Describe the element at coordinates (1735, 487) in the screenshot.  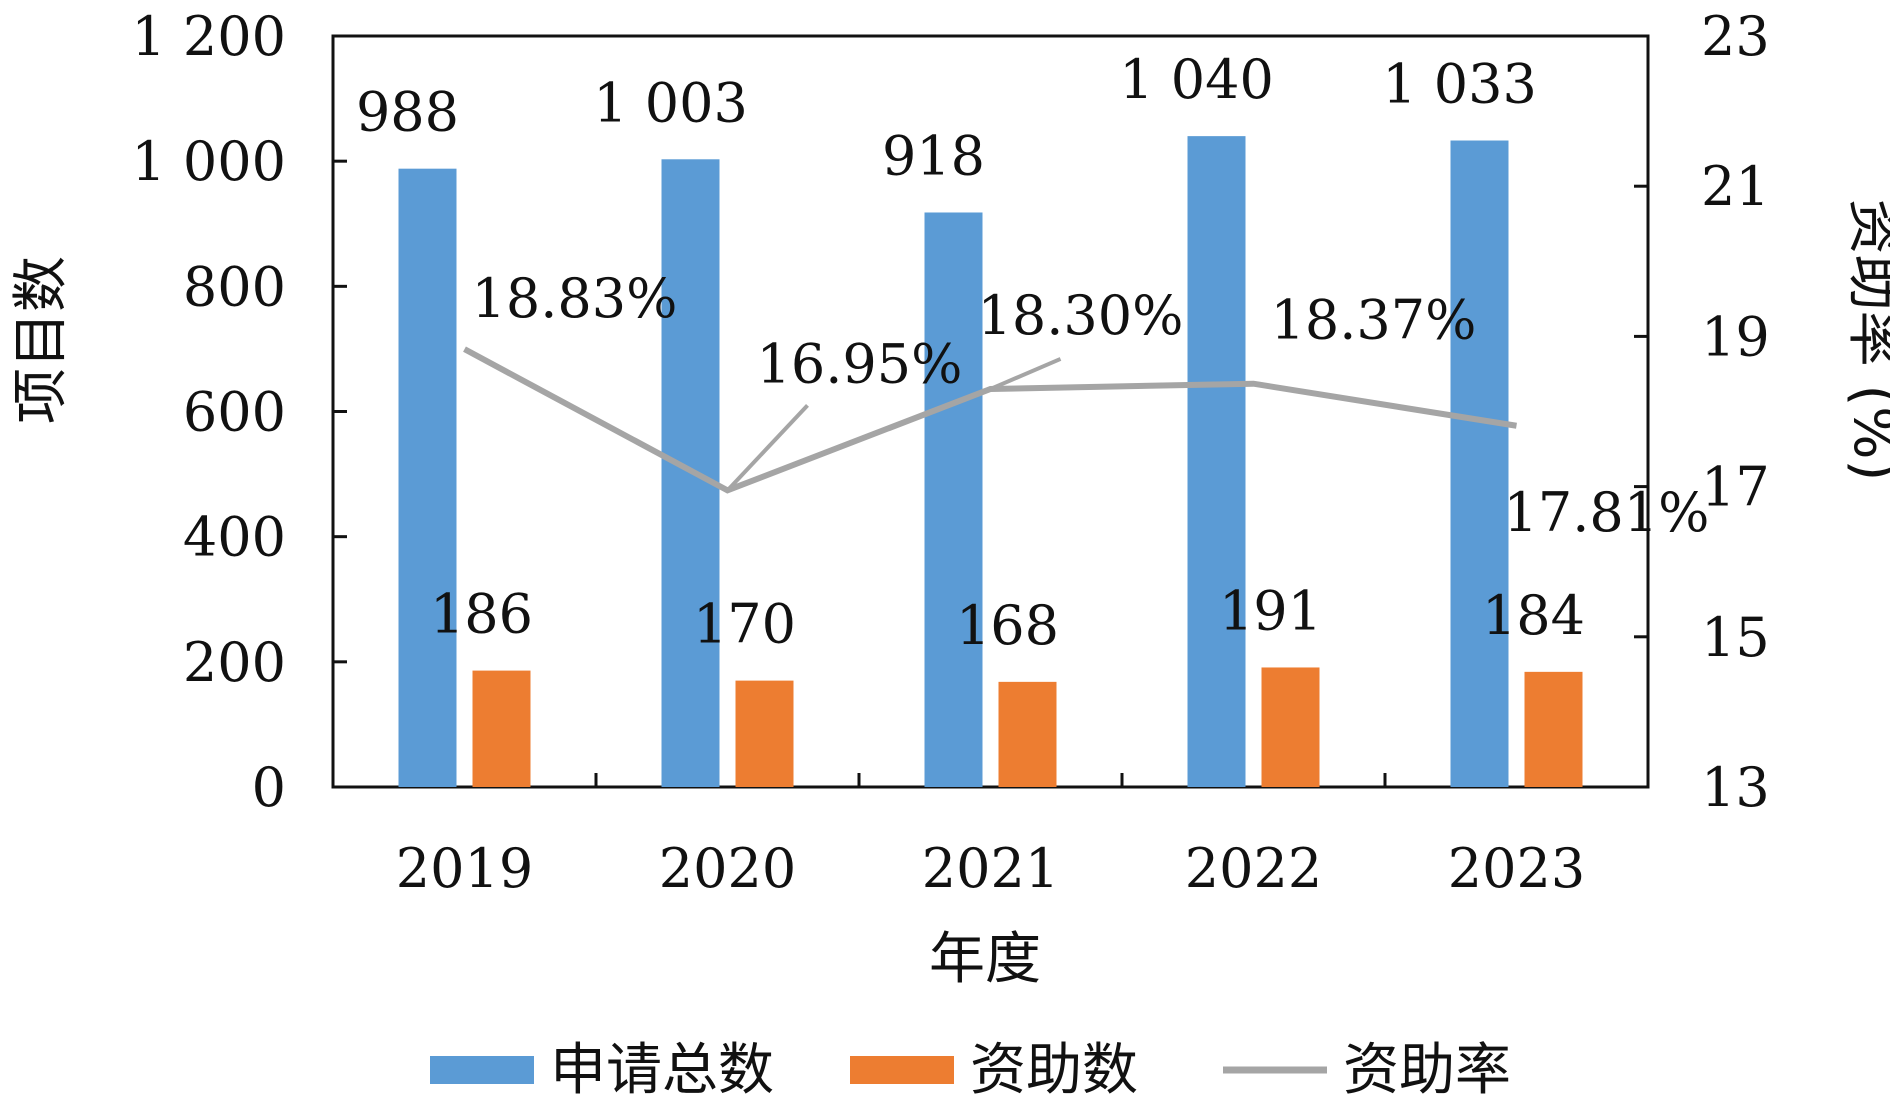
I see `y2-tick-label: 17` at that location.